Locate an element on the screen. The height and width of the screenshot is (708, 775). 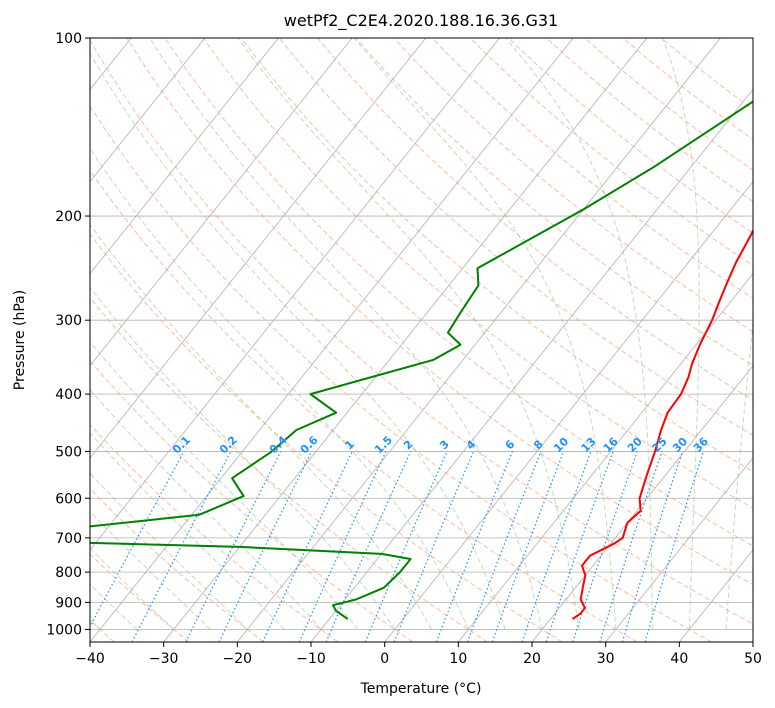
mixing-ratio-label: 16 is located at coordinates (611, 445).